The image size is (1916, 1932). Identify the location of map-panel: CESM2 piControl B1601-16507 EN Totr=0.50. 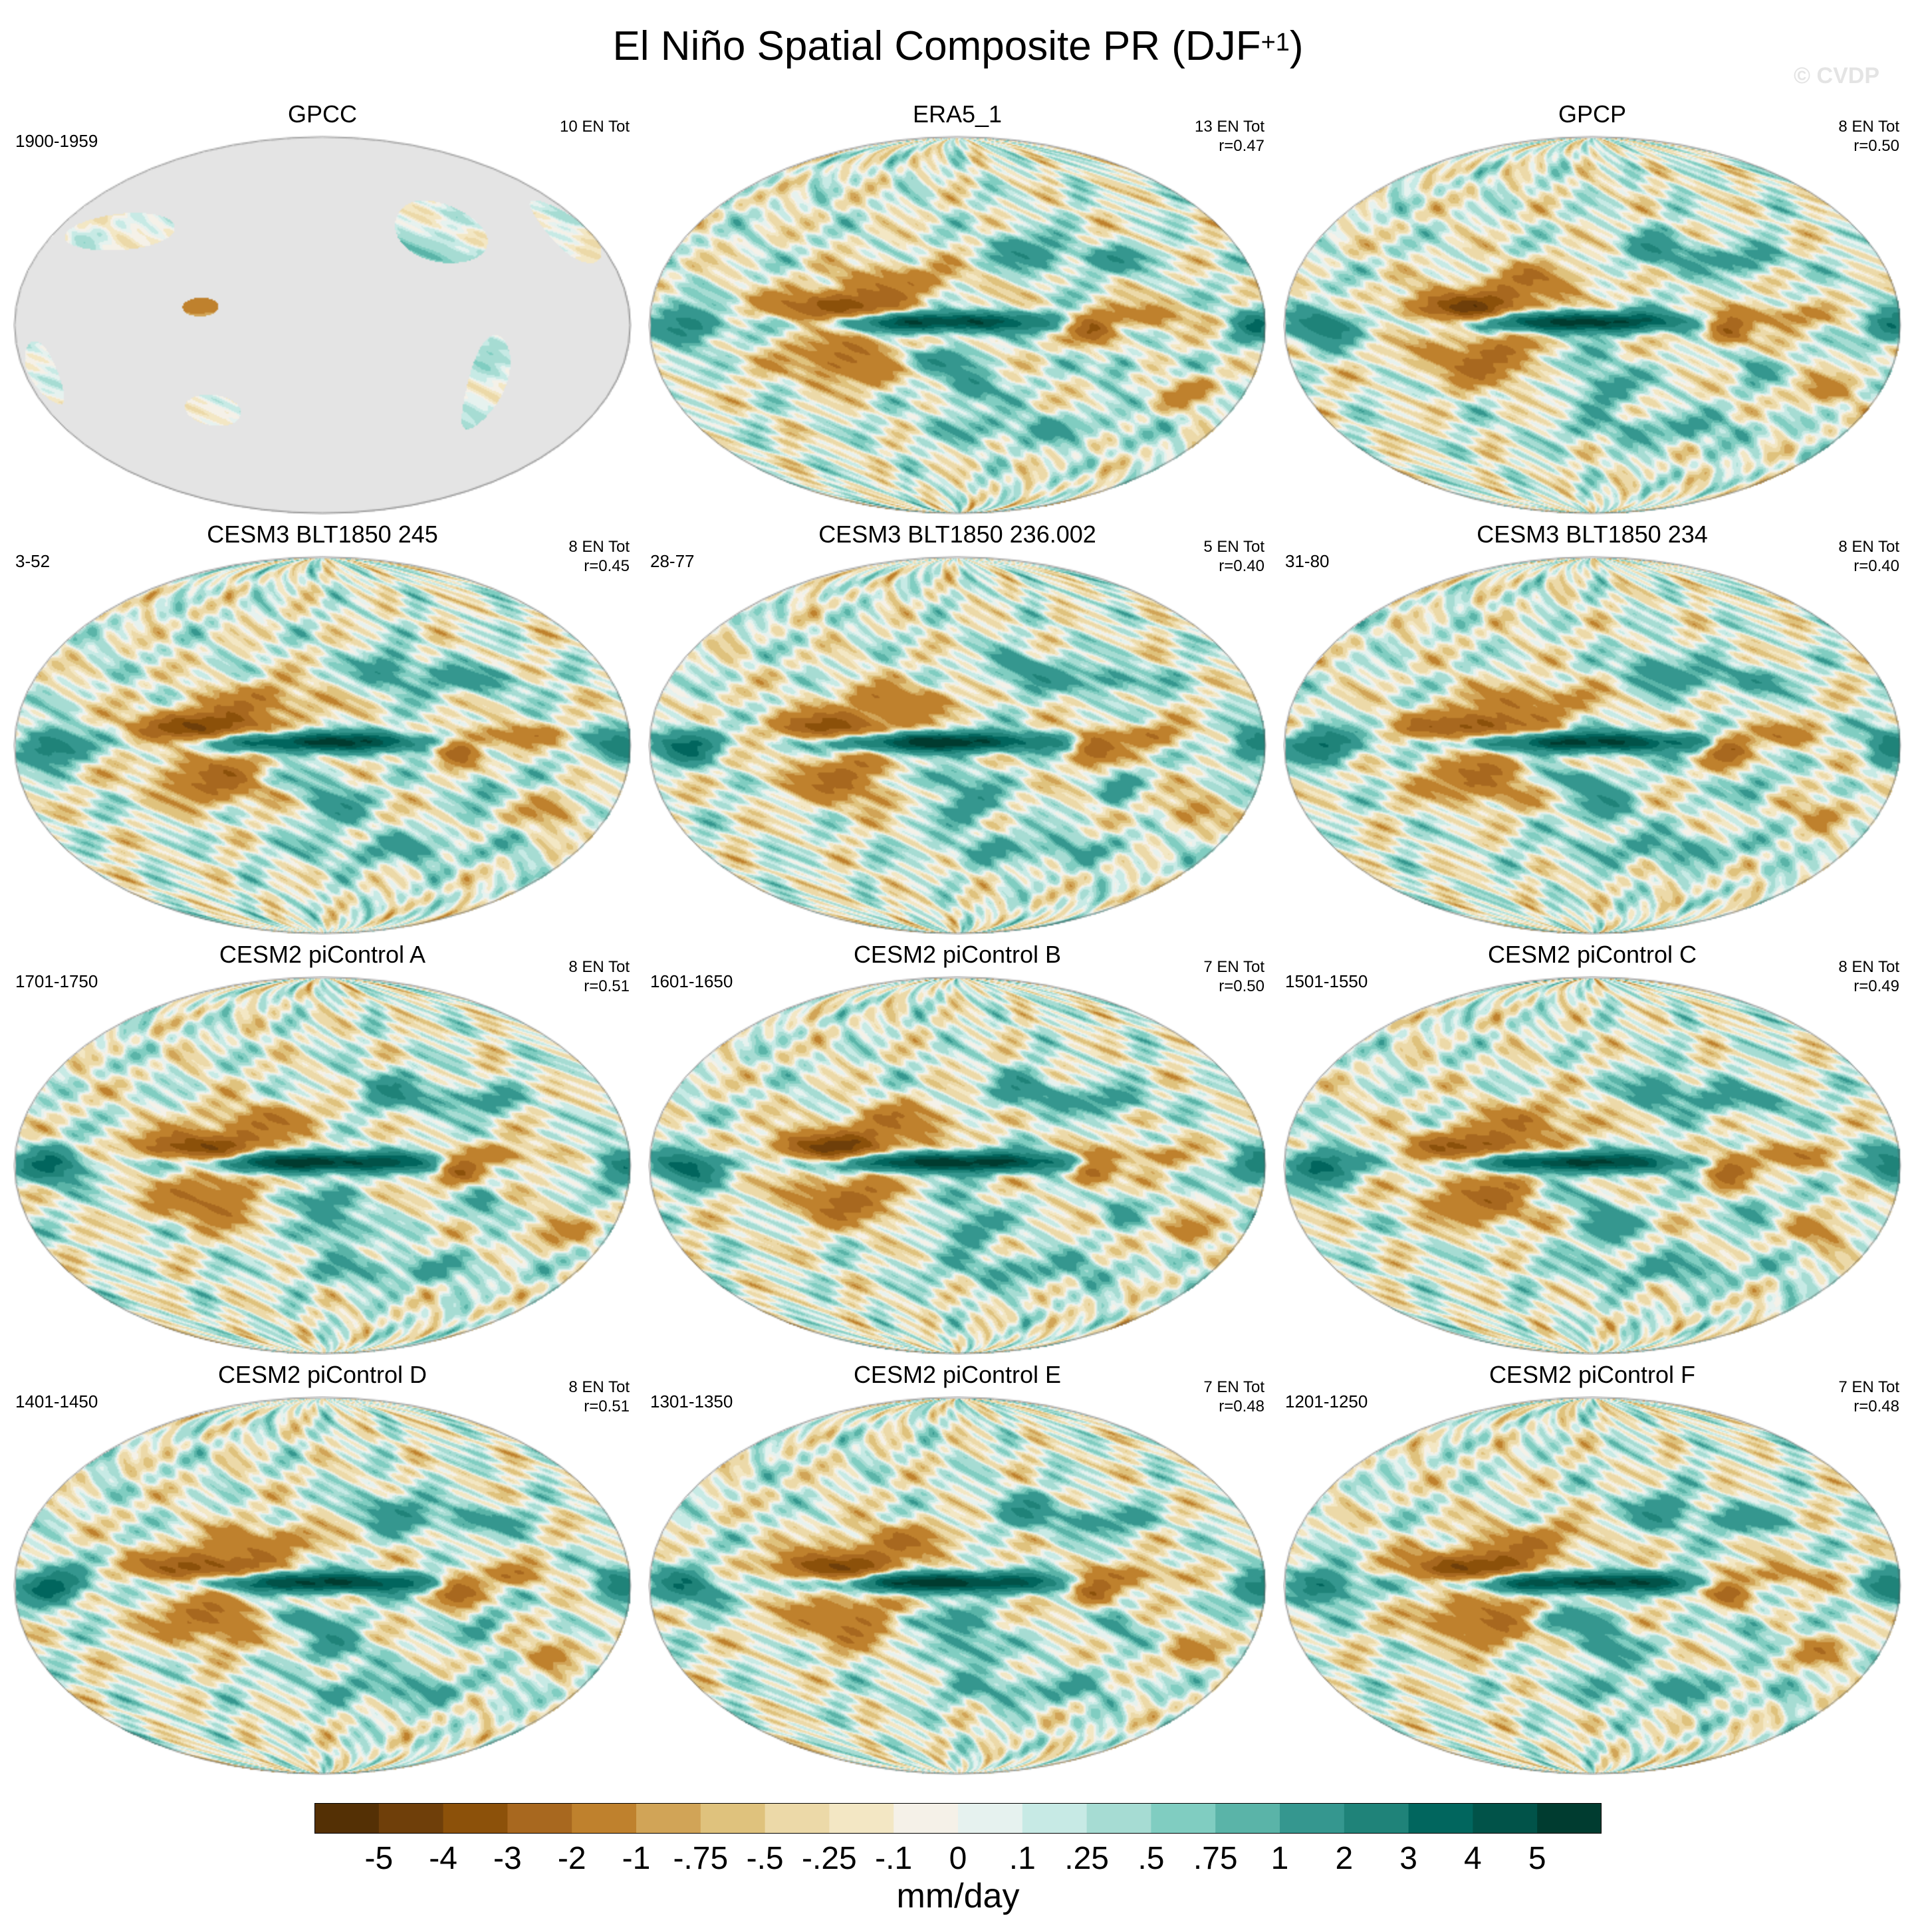
(957, 1153).